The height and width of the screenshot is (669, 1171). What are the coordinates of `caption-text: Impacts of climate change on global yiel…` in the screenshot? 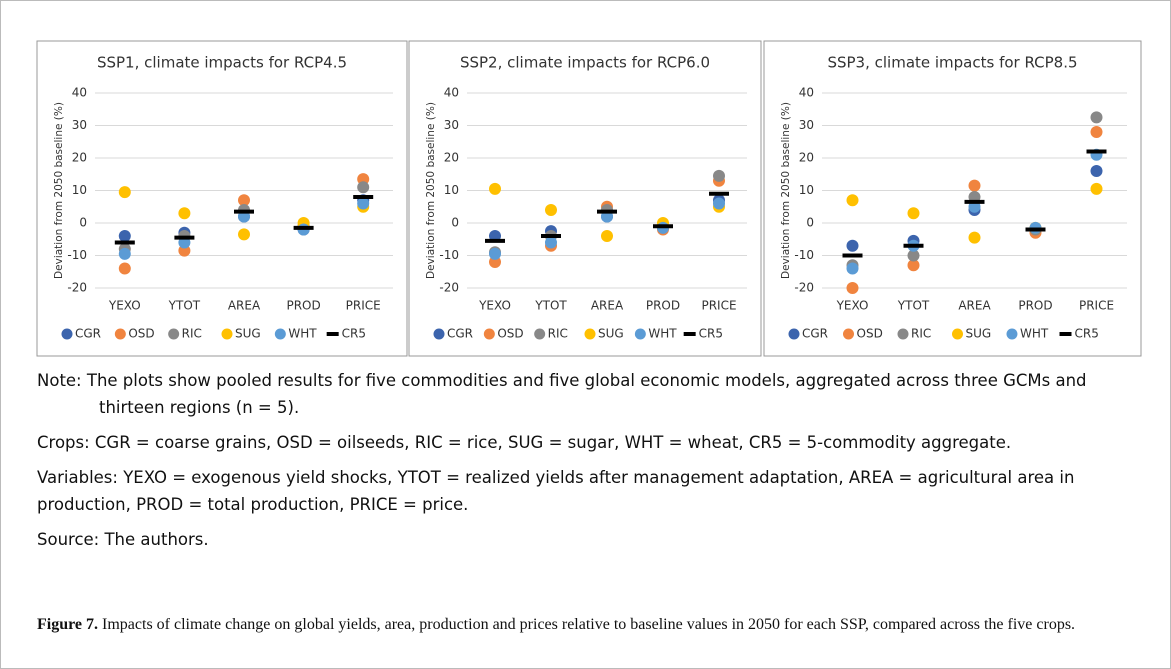 It's located at (589, 624).